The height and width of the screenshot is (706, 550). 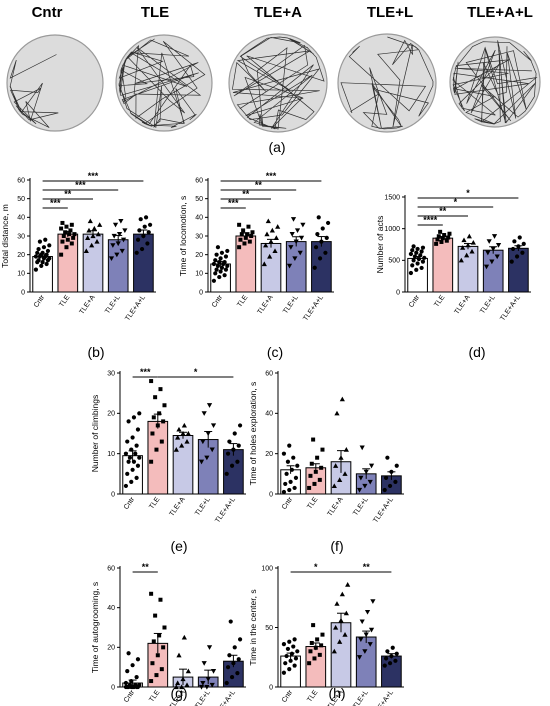 What do you see at coordinates (430, 220) in the screenshot?
I see `significance-label: ****` at bounding box center [430, 220].